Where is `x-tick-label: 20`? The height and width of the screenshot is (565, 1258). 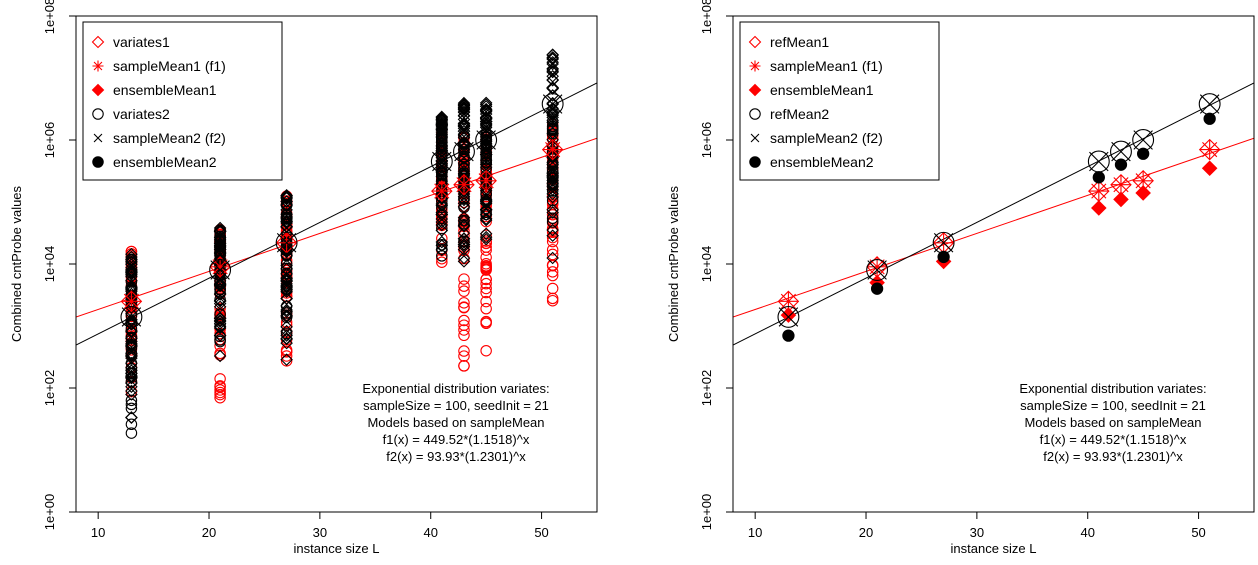 x-tick-label: 20 is located at coordinates (209, 532).